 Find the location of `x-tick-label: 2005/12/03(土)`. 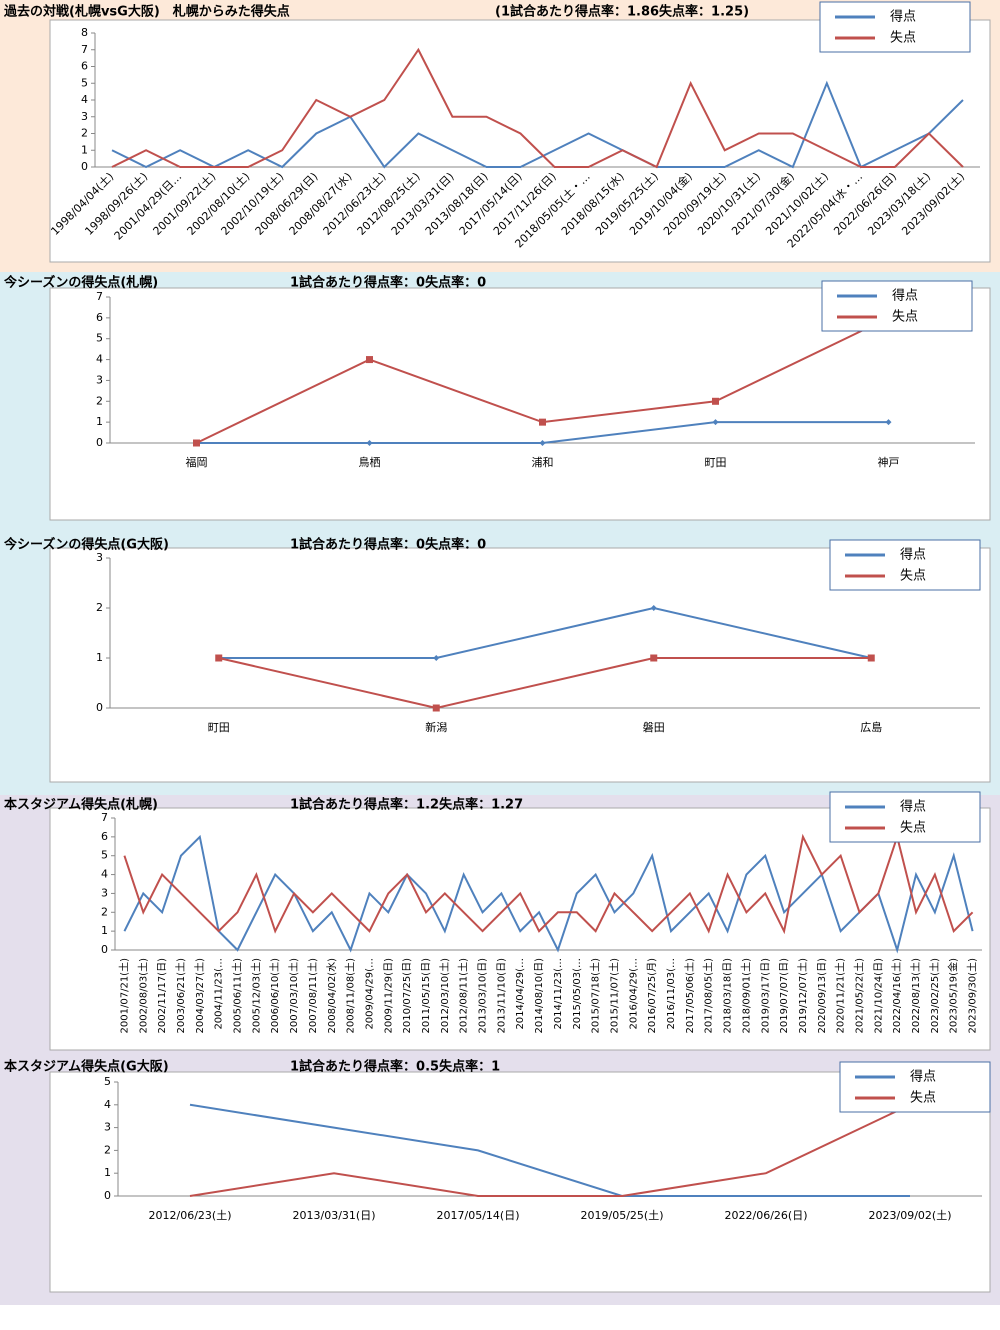

x-tick-label: 2005/12/03(土) is located at coordinates (255, 996).